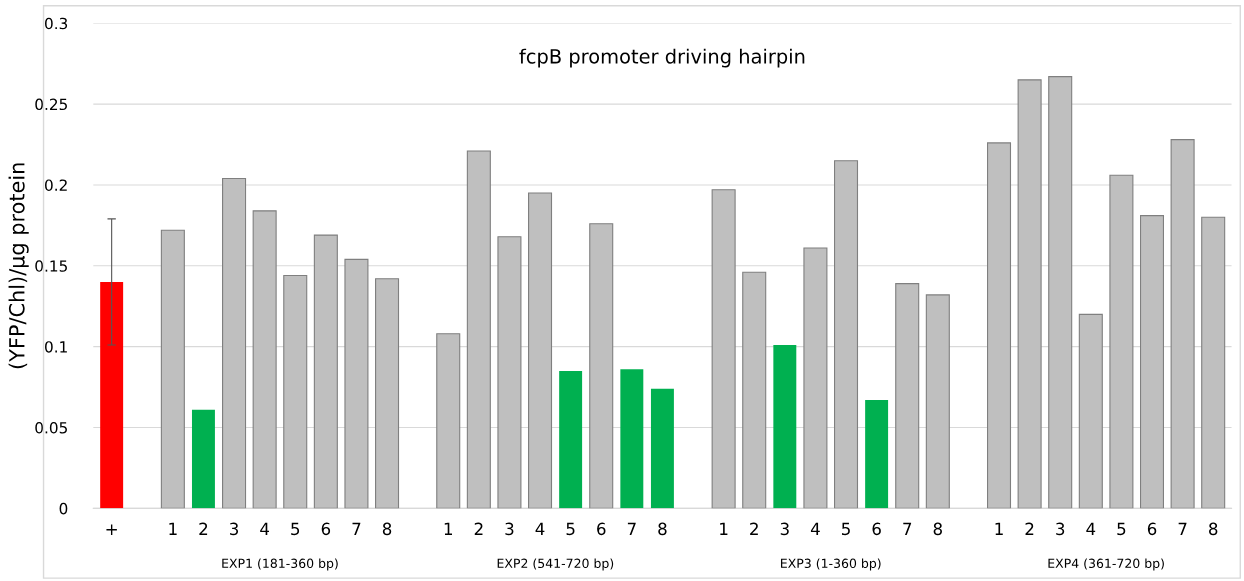  I want to click on text: EXP4 (361-720 bp), so click(1106, 564).